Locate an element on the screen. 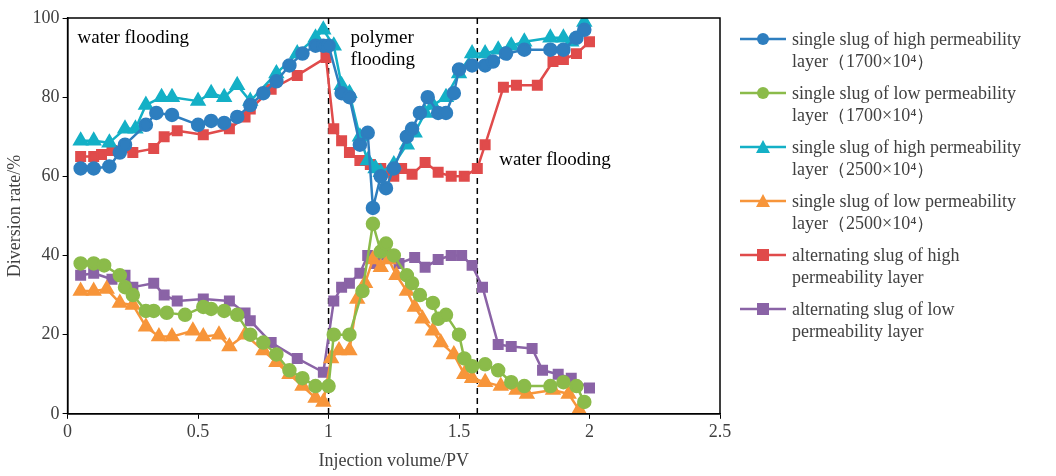 The image size is (1056, 476). y-tick-label: 60 is located at coordinates (50, 175).